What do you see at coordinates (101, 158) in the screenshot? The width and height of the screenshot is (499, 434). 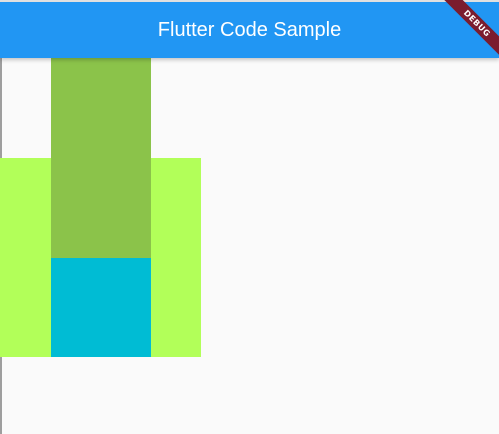 I see `green-box` at bounding box center [101, 158].